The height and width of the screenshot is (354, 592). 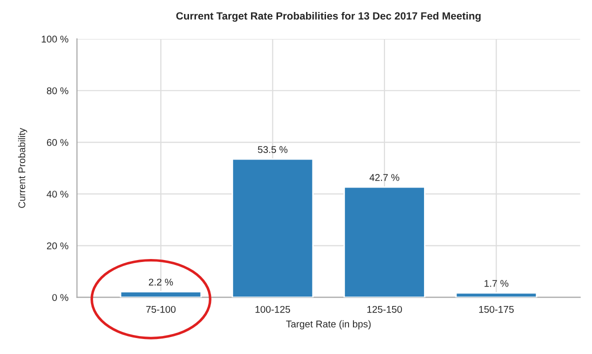 I want to click on y-tick-label: 100 %, so click(x=55, y=39).